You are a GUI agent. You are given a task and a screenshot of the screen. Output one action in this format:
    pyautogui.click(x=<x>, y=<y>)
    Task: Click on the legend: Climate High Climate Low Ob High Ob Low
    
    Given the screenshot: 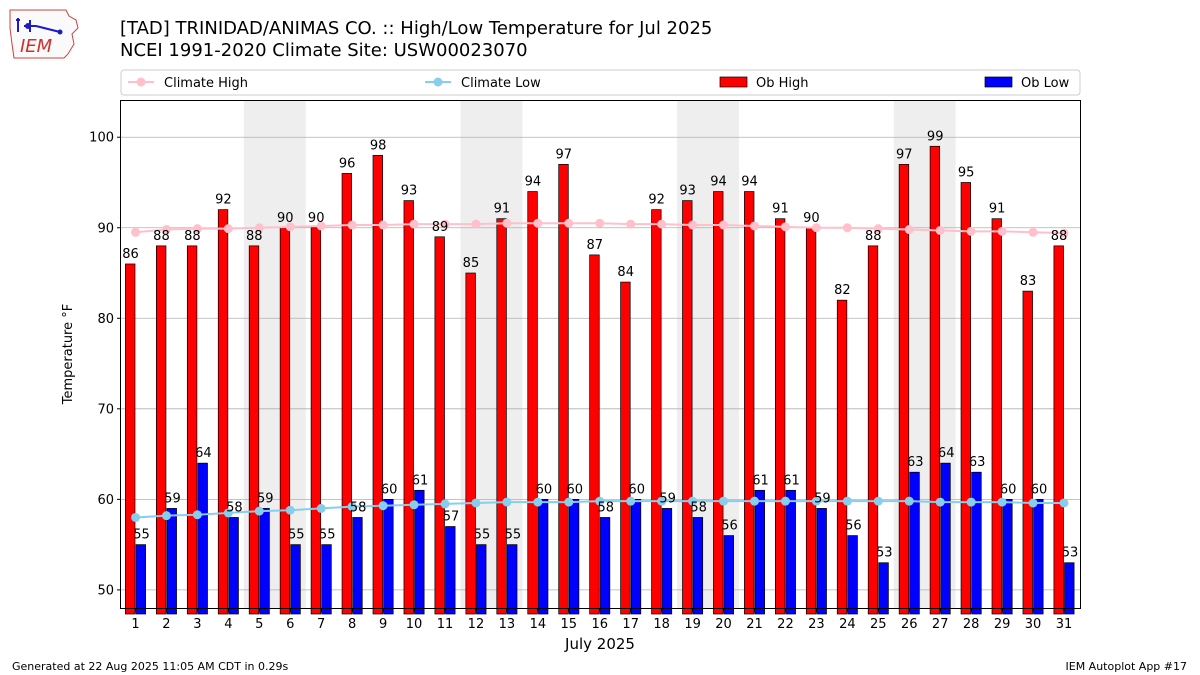 What is the action you would take?
    pyautogui.click(x=600, y=82)
    